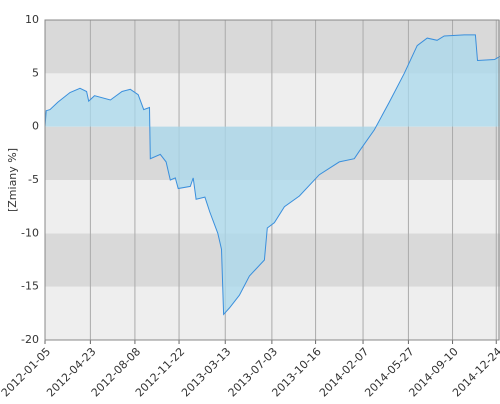 This screenshot has height=404, width=500. Describe the element at coordinates (33, 179) in the screenshot. I see `y-tick-label: -5` at that location.